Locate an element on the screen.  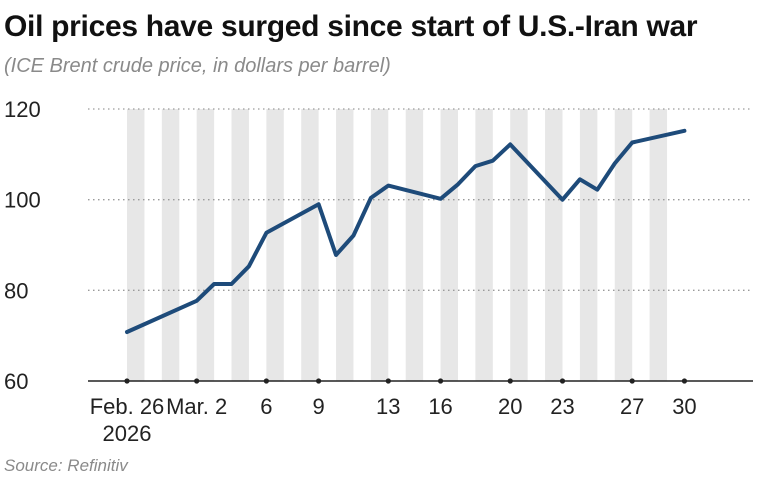
x-tick-label-4: 13 is located at coordinates (388, 406).